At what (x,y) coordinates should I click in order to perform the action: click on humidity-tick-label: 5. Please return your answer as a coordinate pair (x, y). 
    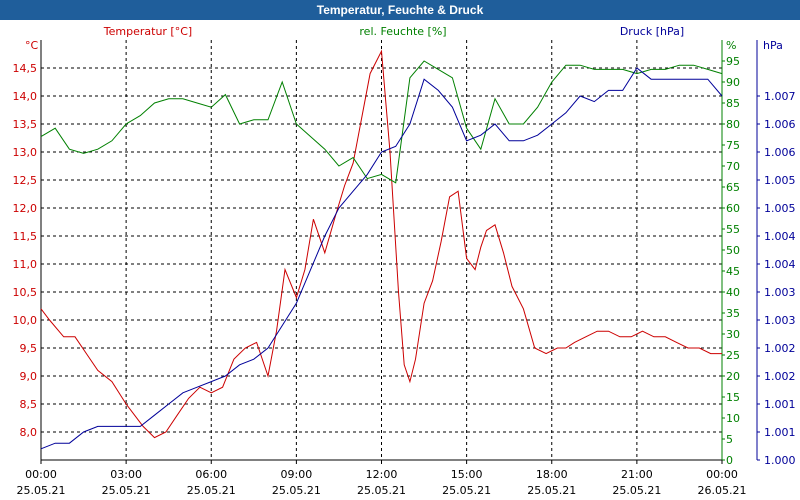
    Looking at the image, I should click on (729, 439).